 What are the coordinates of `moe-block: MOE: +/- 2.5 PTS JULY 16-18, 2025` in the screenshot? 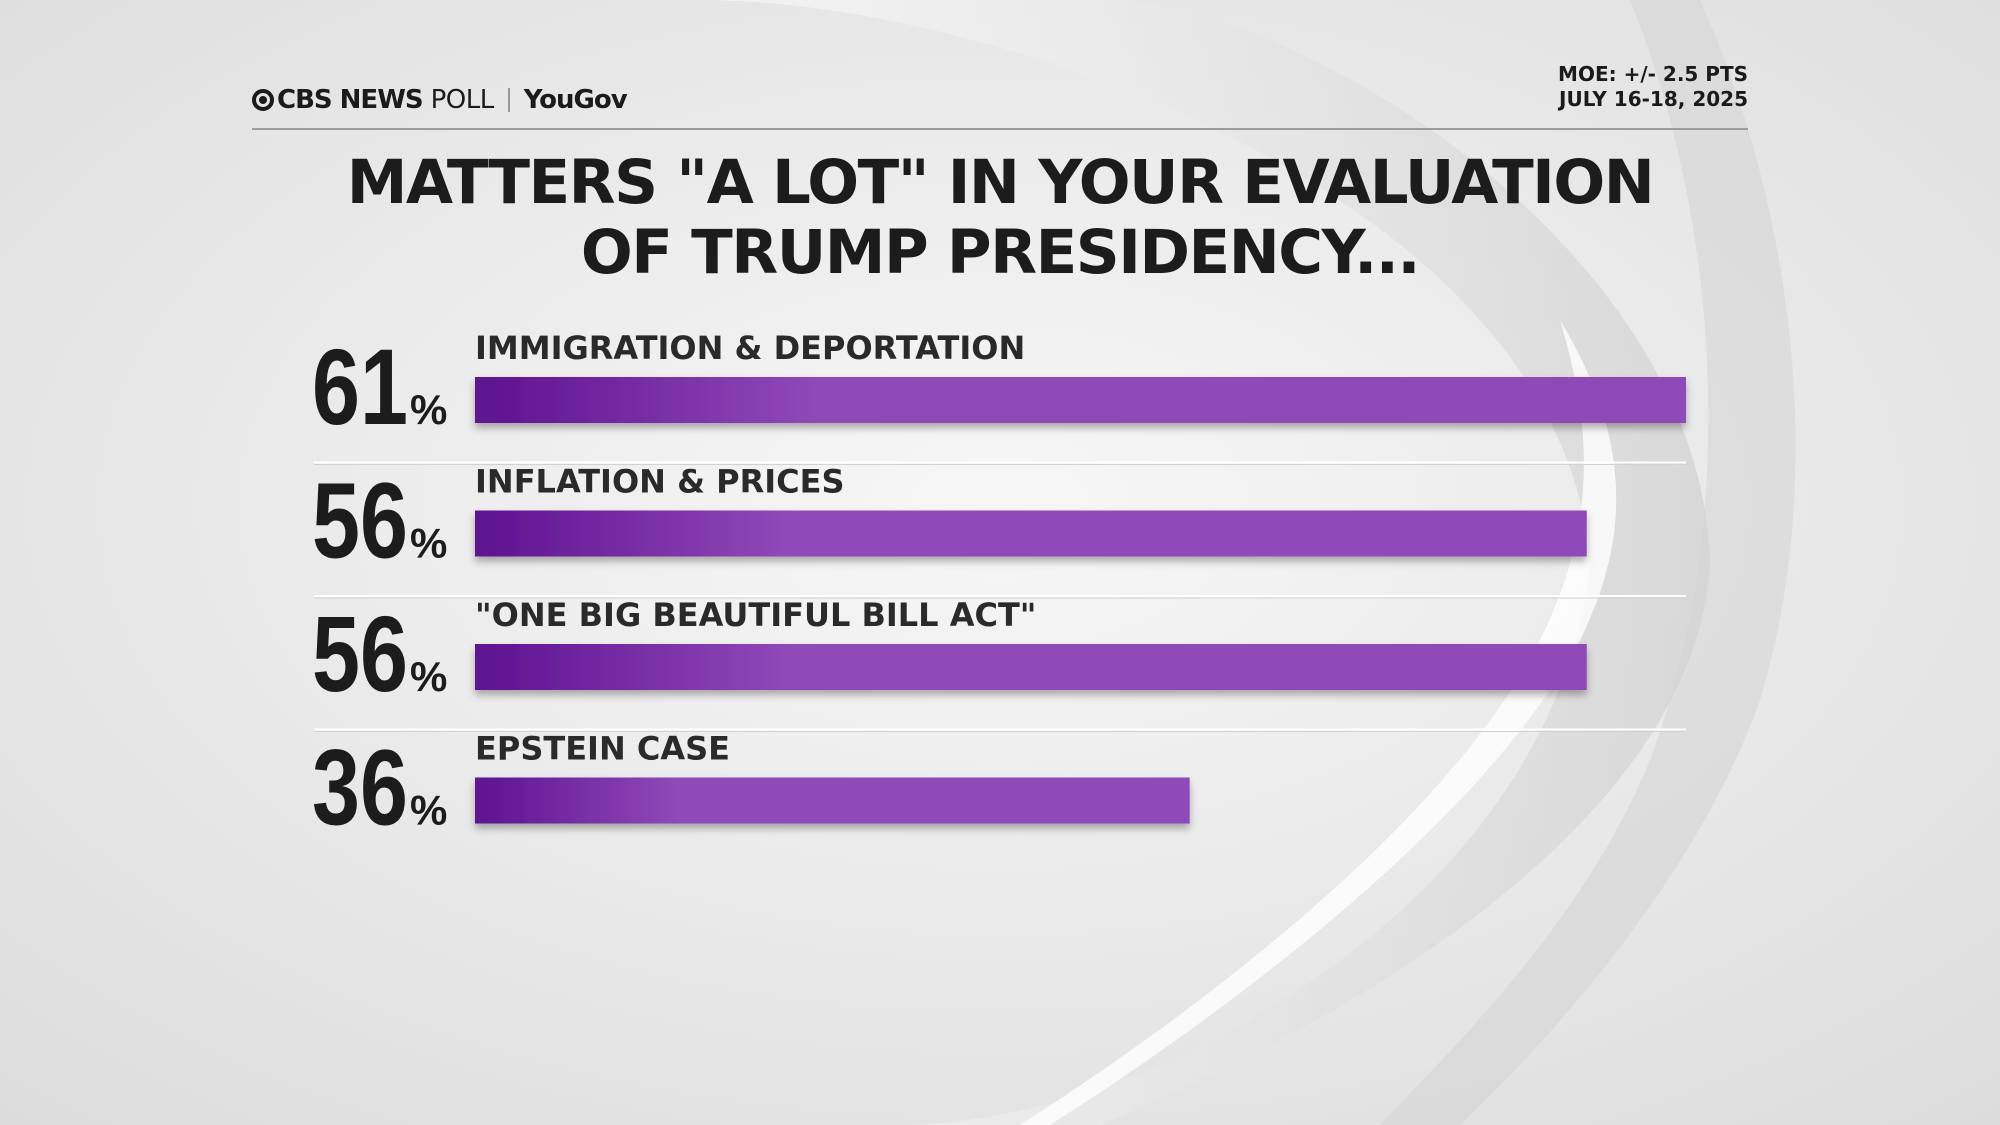 It's located at (1614, 87).